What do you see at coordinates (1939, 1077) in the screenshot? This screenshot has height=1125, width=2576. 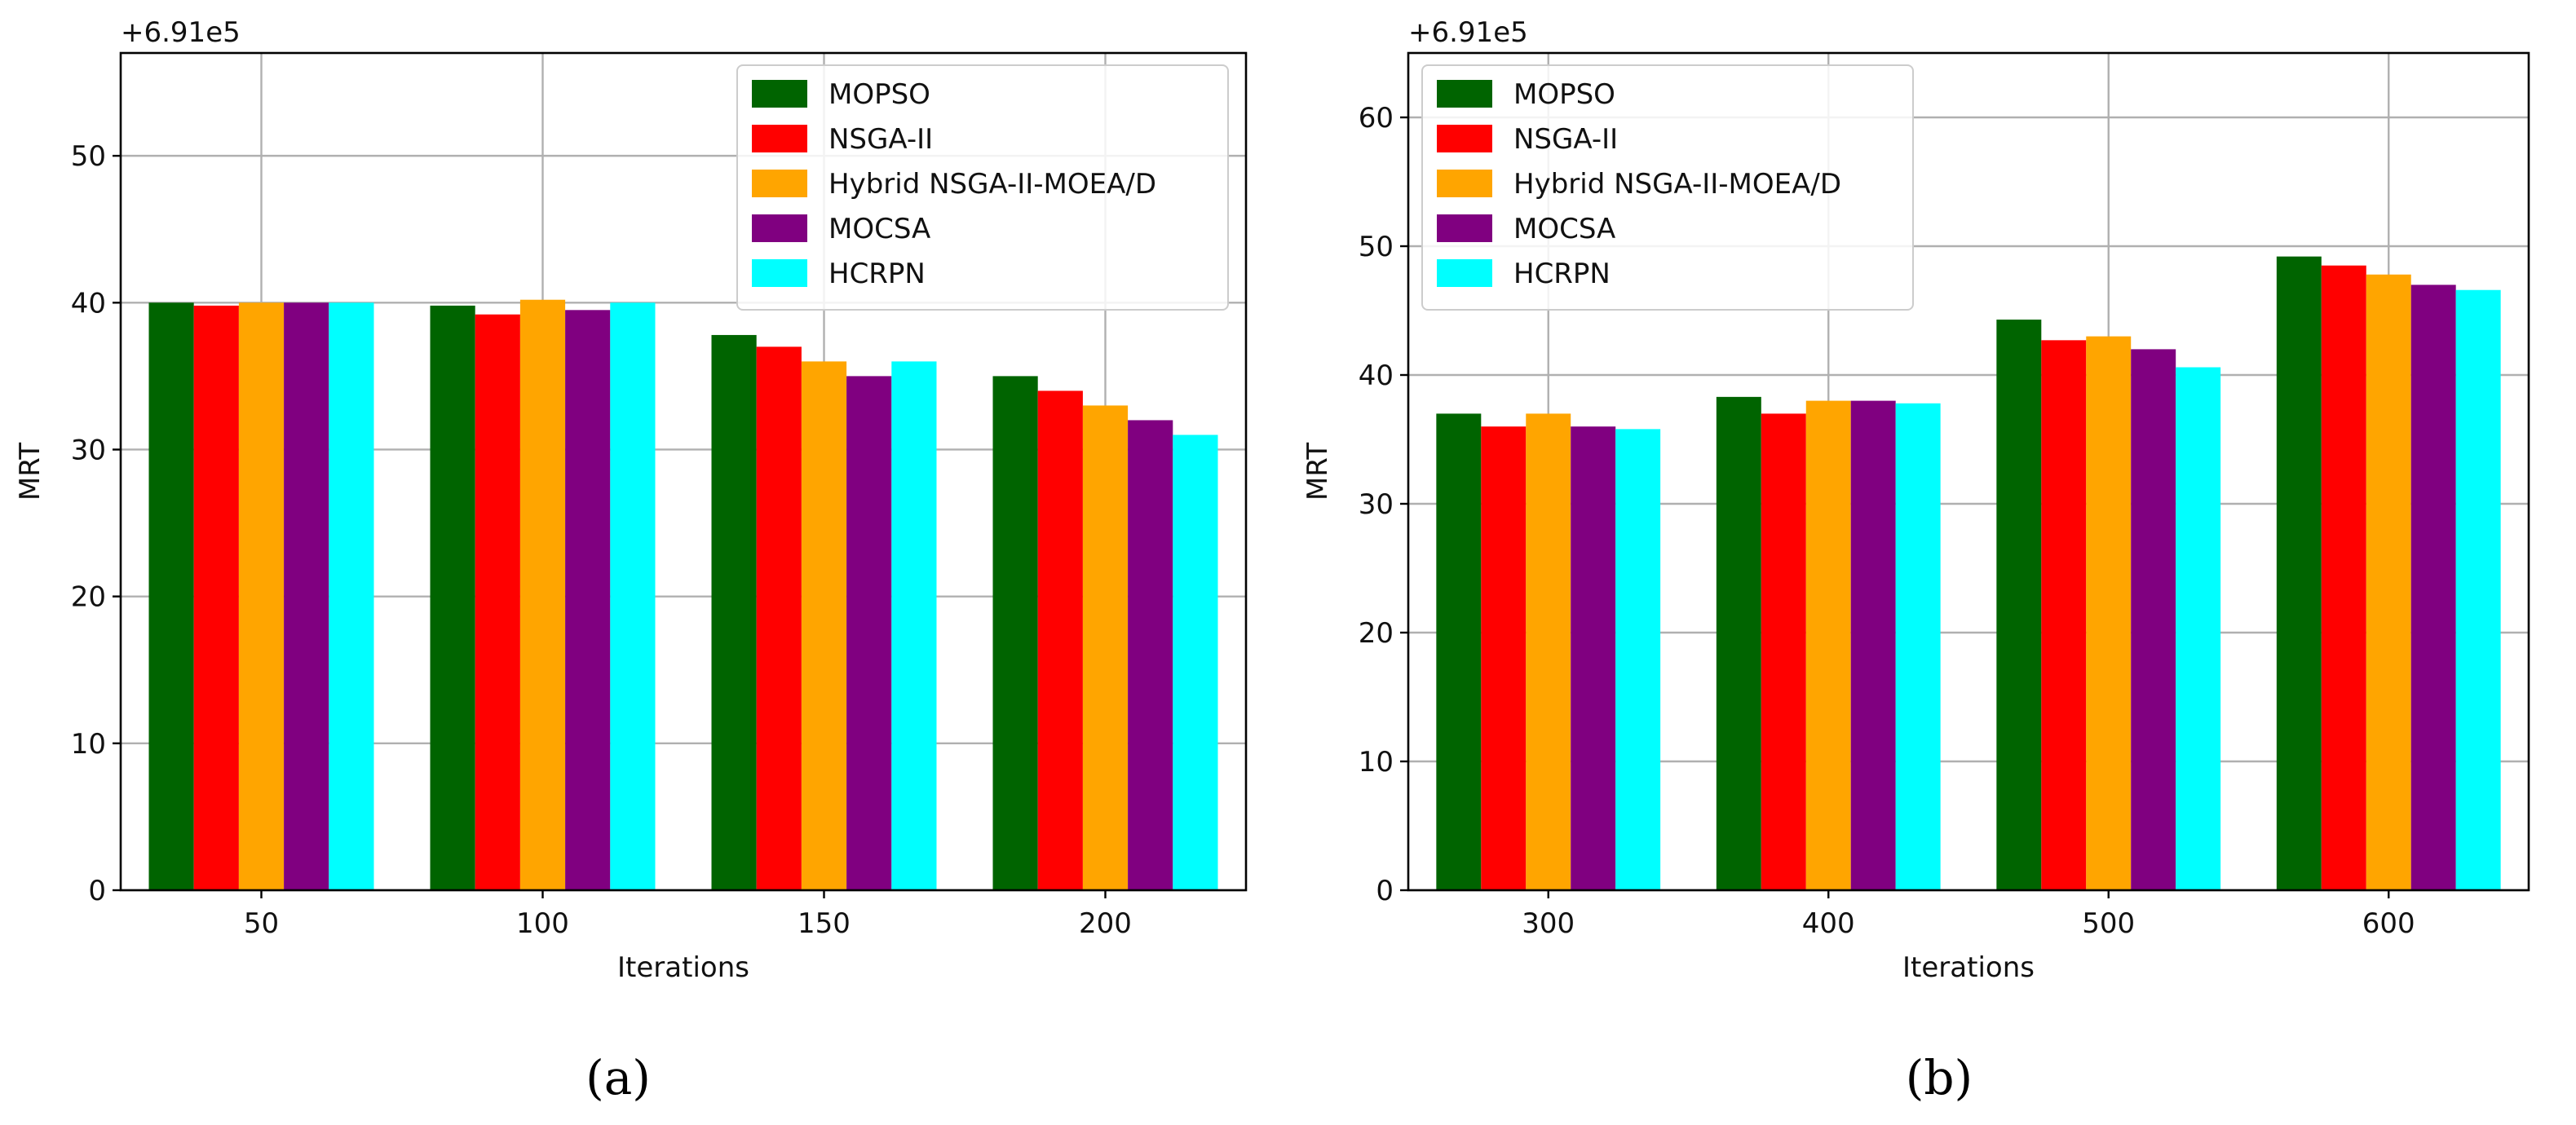 I see `panel-caption: (b)` at bounding box center [1939, 1077].